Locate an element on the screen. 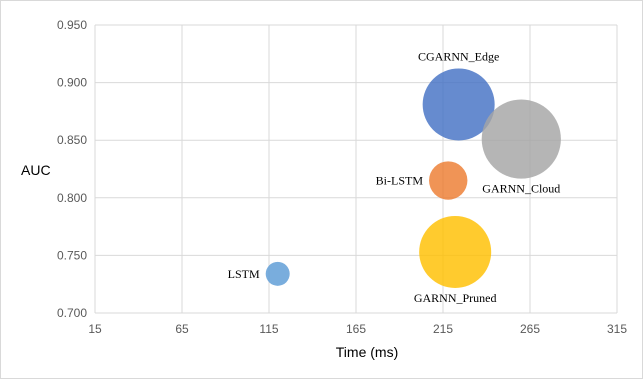 Image resolution: width=643 pixels, height=379 pixels. bubble-garnn-pruned is located at coordinates (455, 251).